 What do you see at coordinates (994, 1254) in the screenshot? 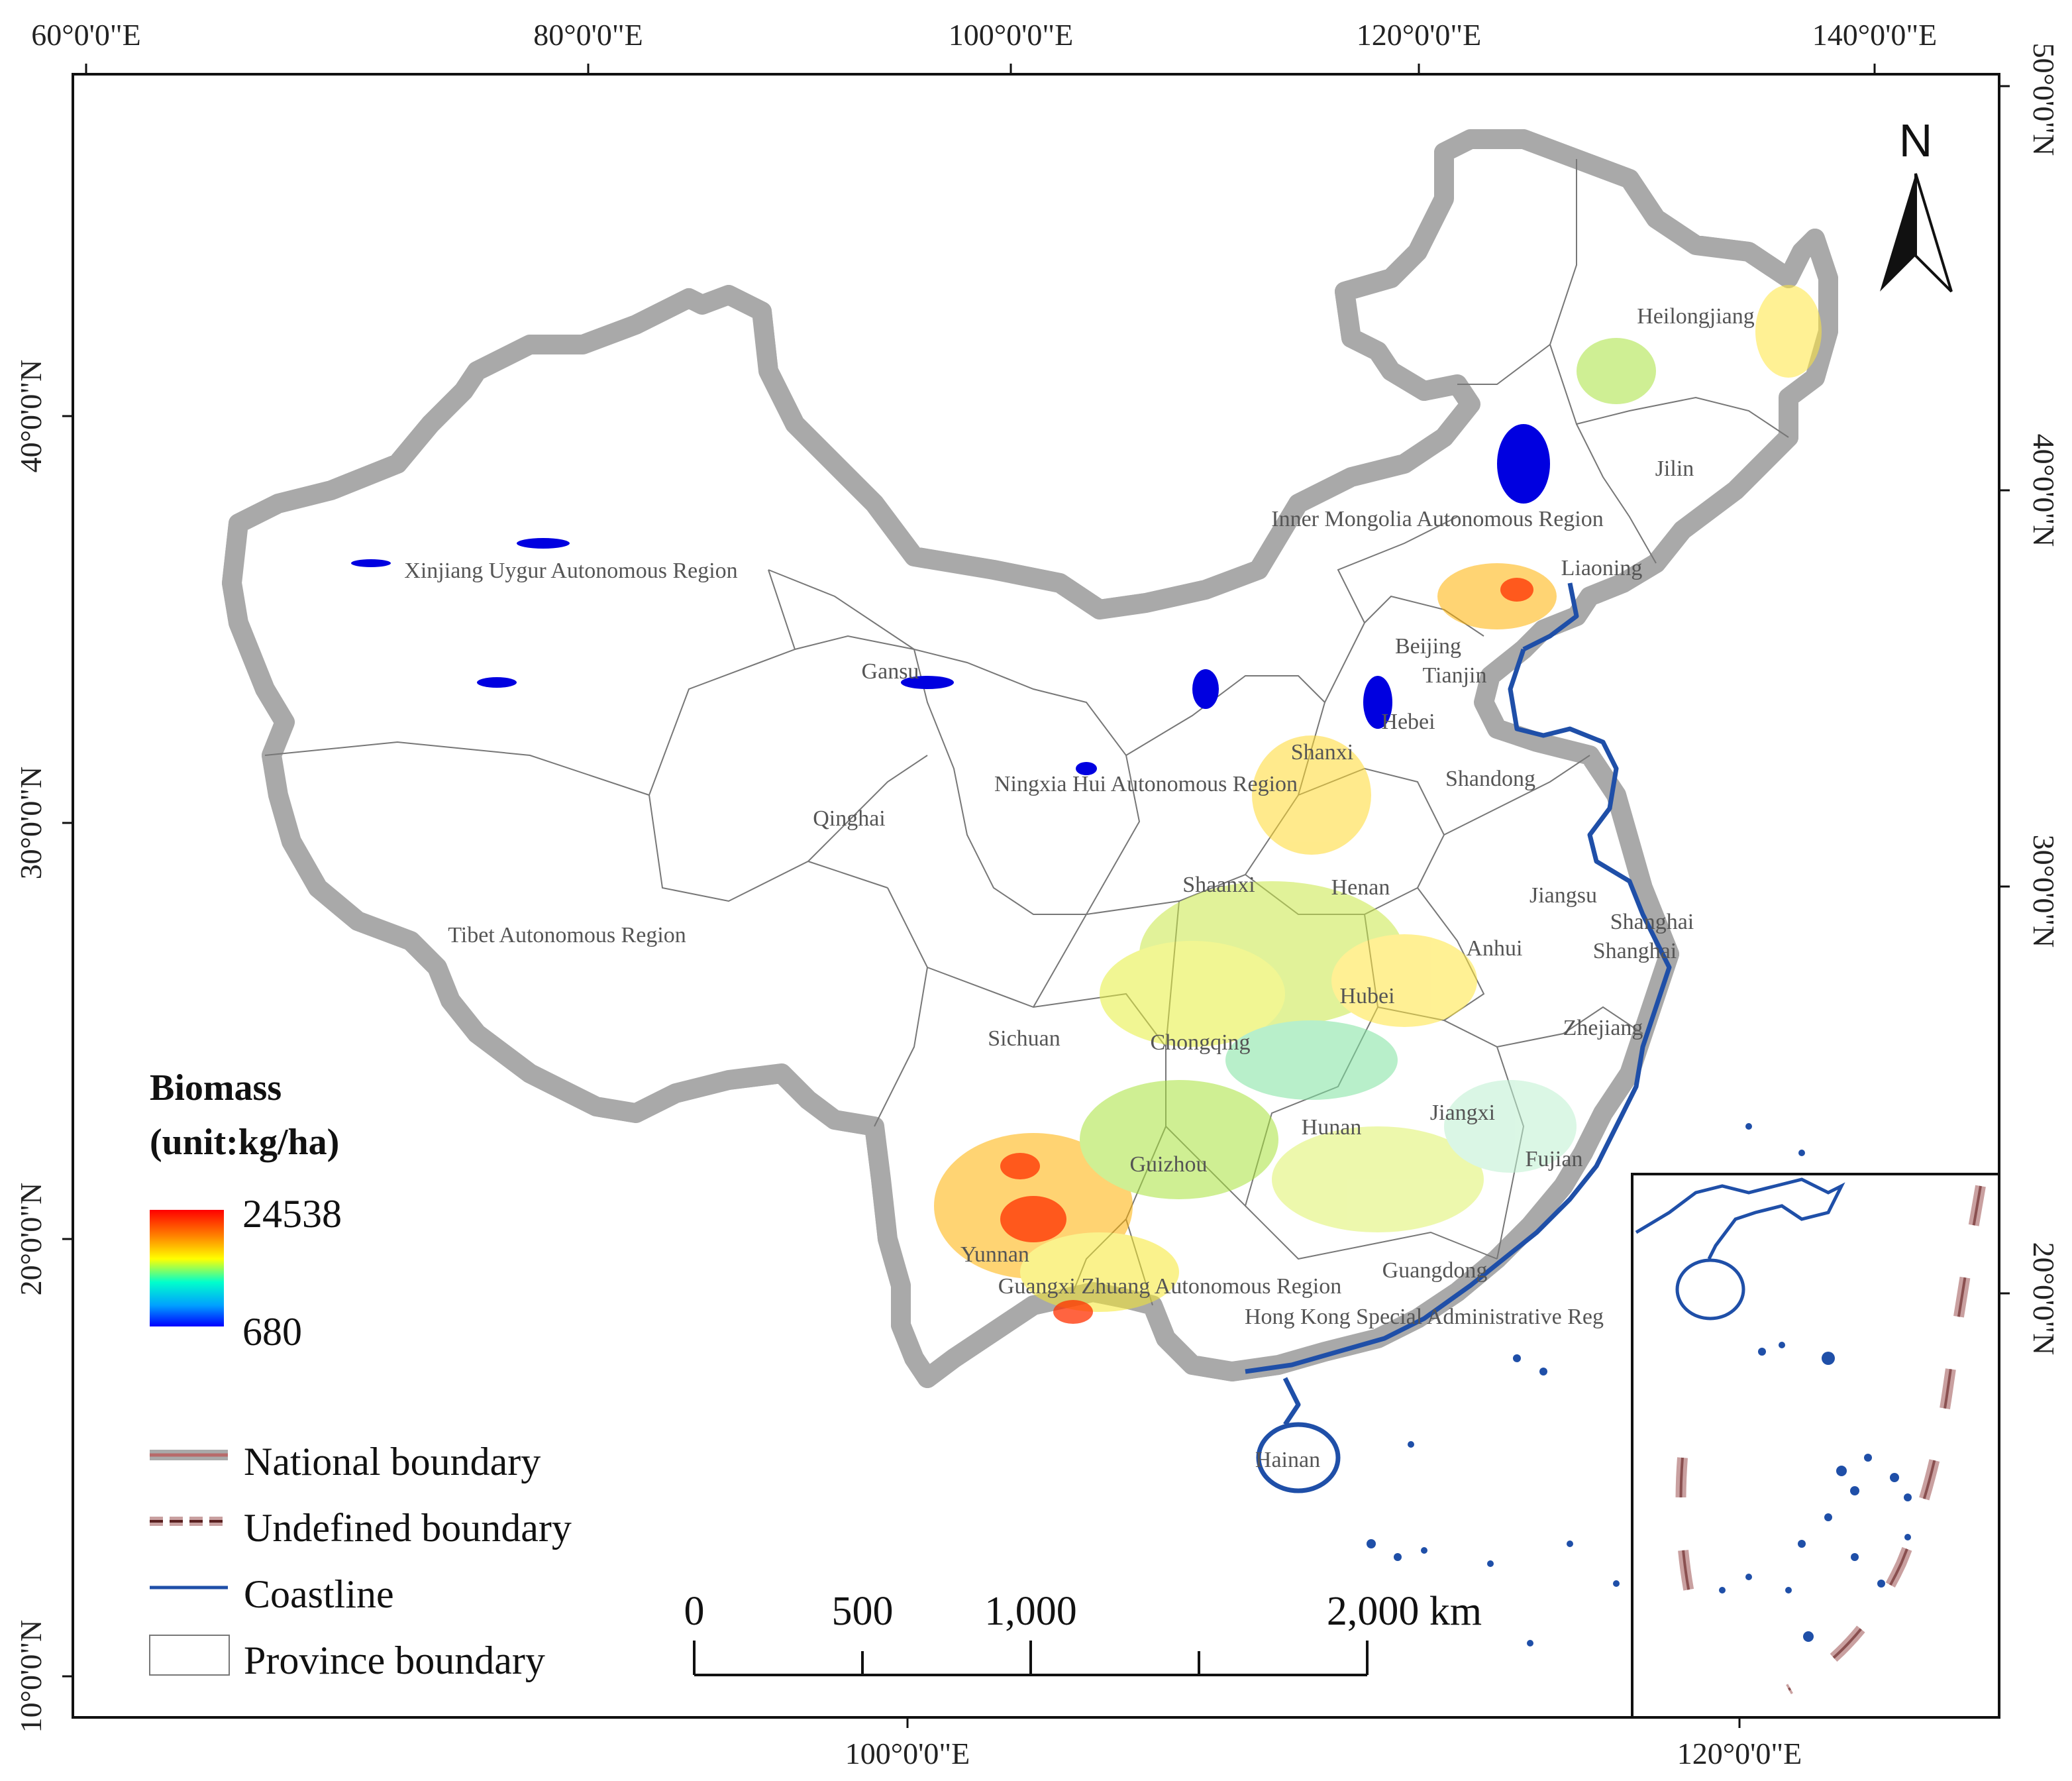
I see `province-label: Yunnan` at bounding box center [994, 1254].